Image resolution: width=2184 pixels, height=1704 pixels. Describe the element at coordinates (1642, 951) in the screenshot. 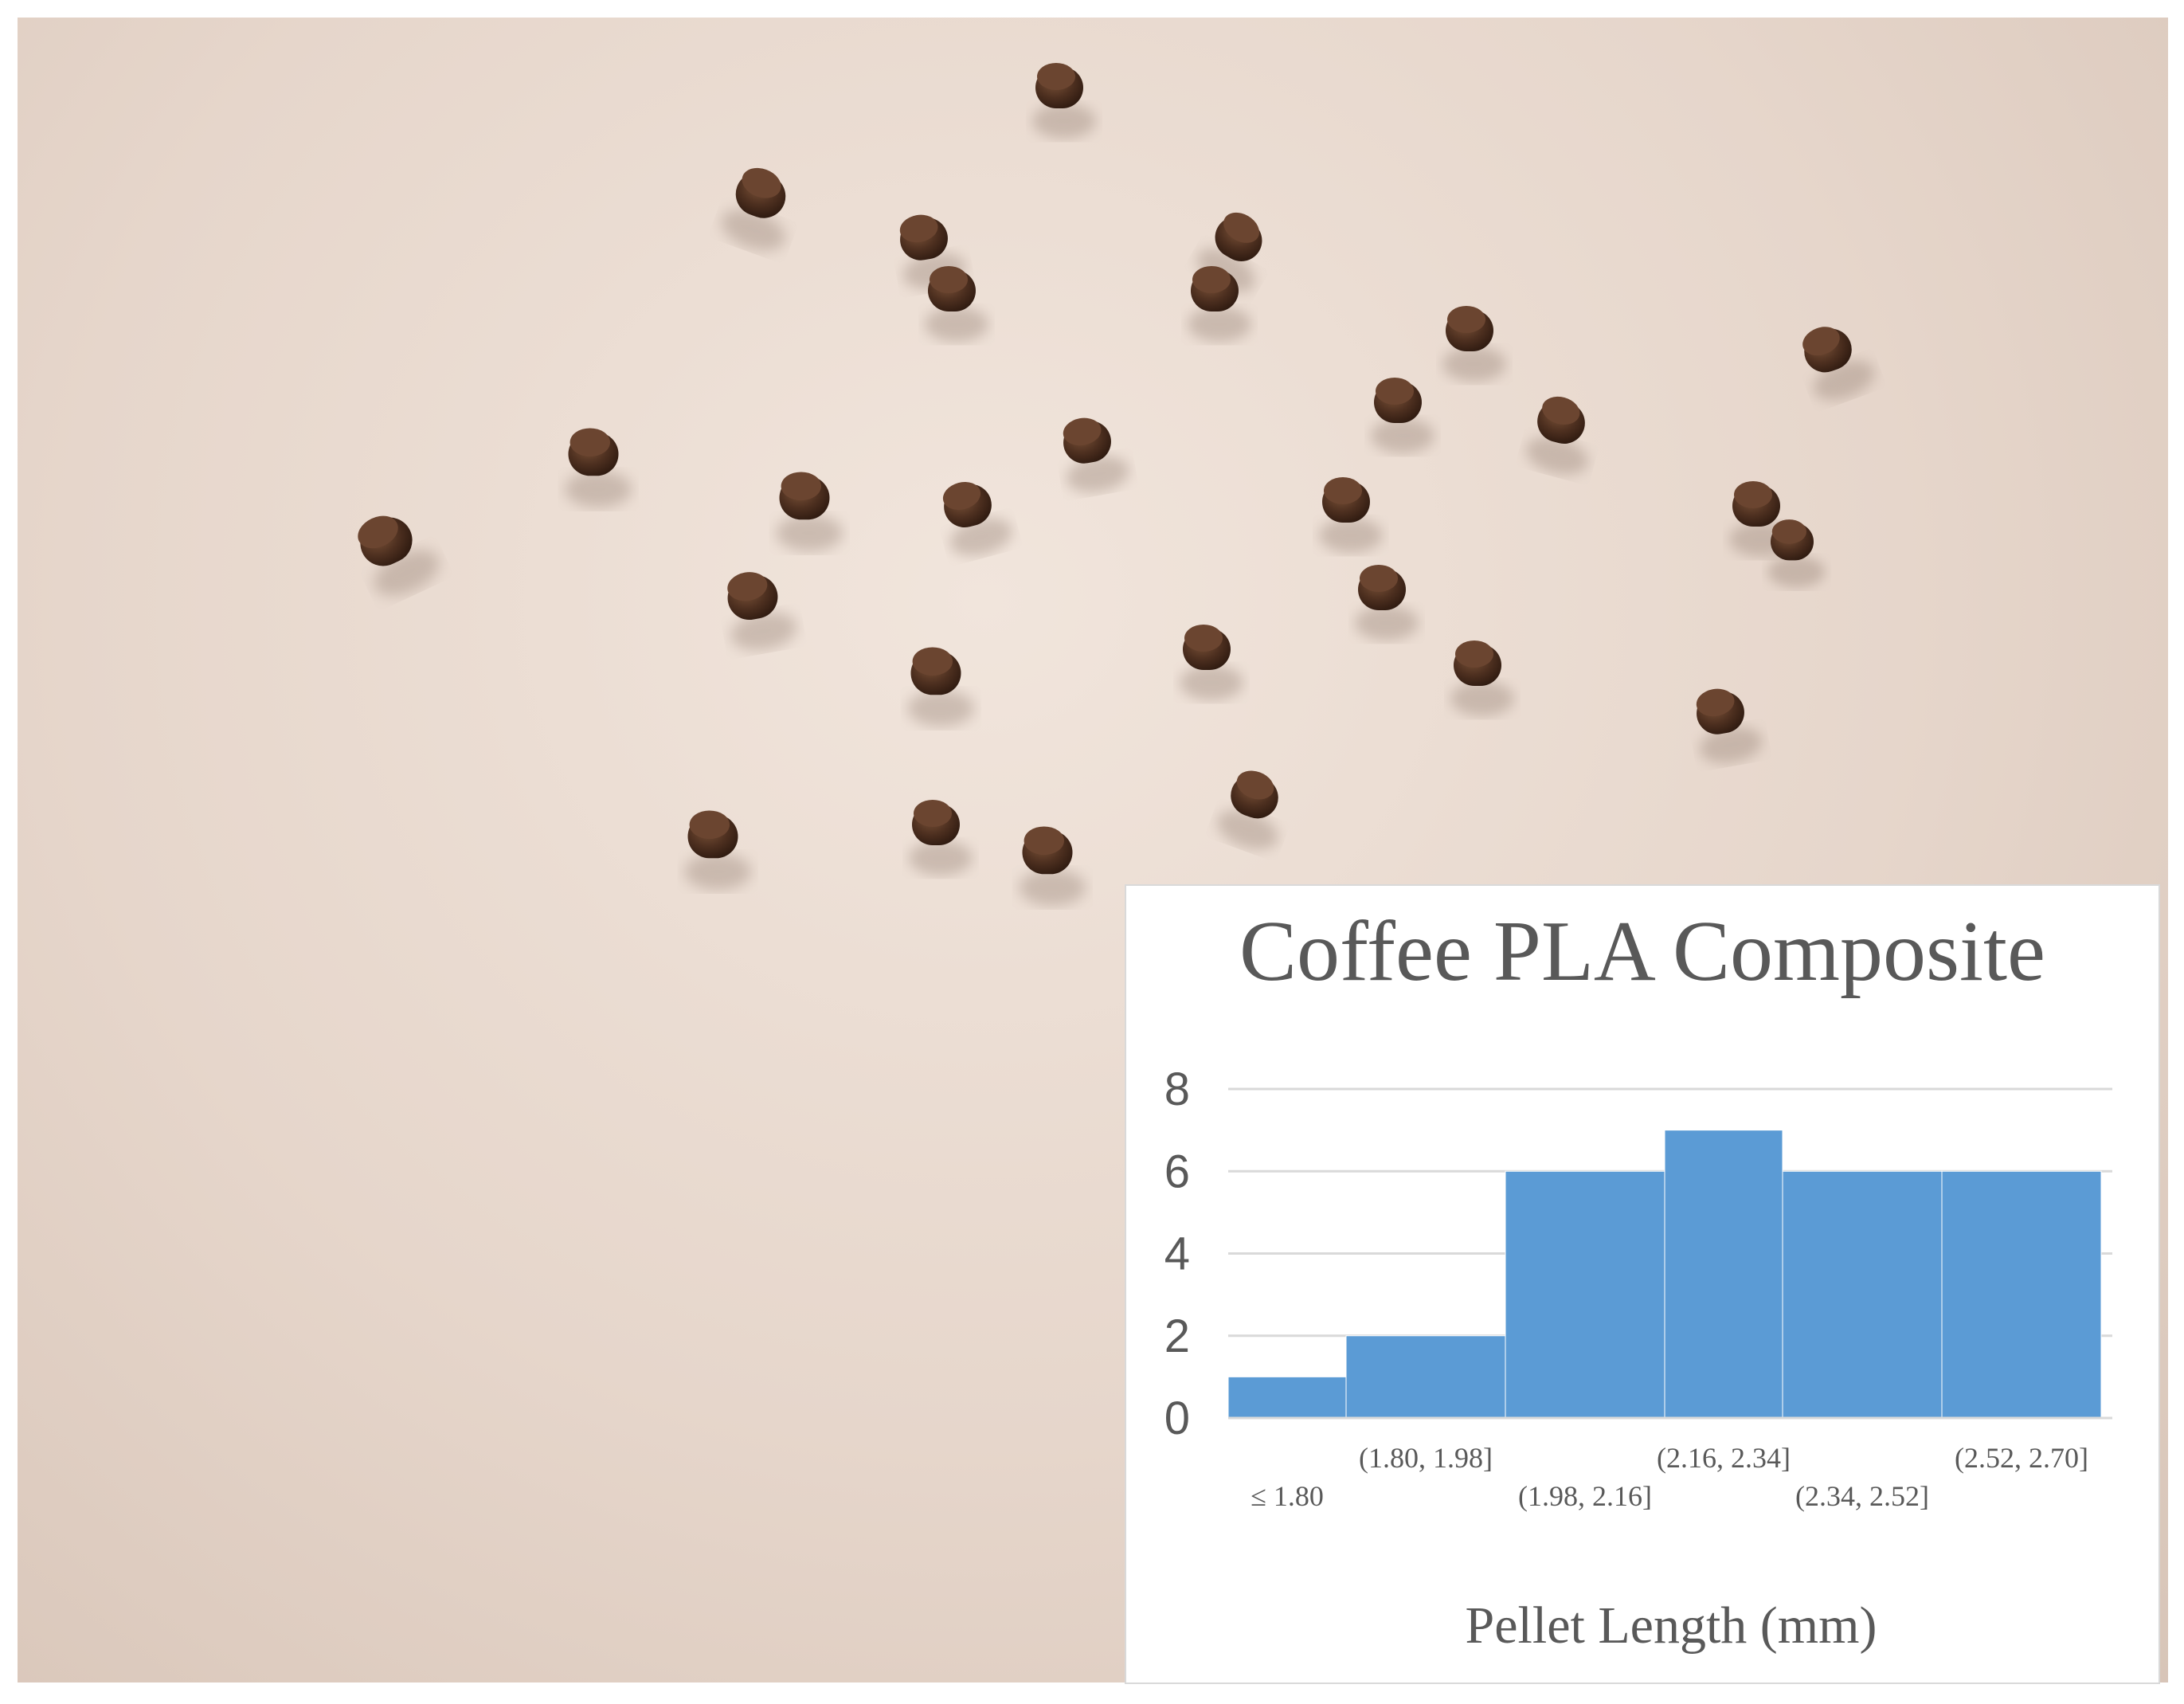

I see `chart-title: Coffee PLA Composite` at that location.